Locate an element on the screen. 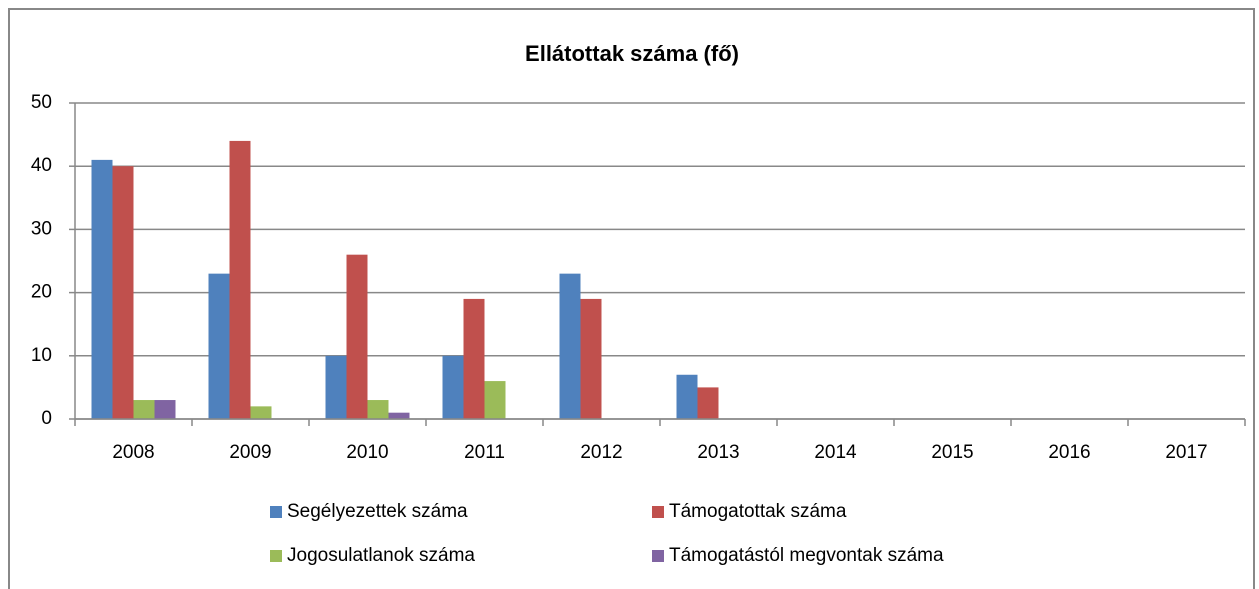  x-tick-label: 2016 is located at coordinates (1069, 452).